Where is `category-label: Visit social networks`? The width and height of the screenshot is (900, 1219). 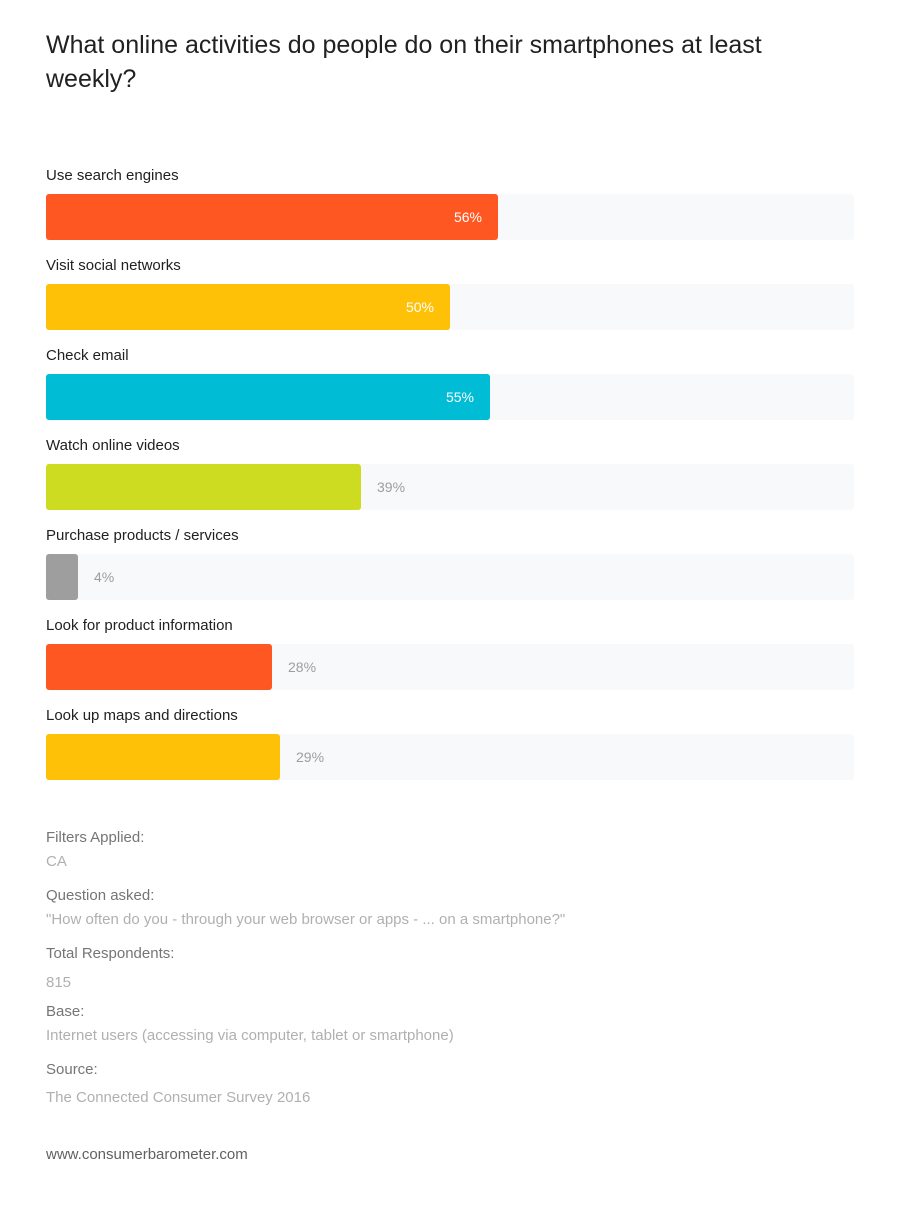
category-label: Visit social networks is located at coordinates (113, 265).